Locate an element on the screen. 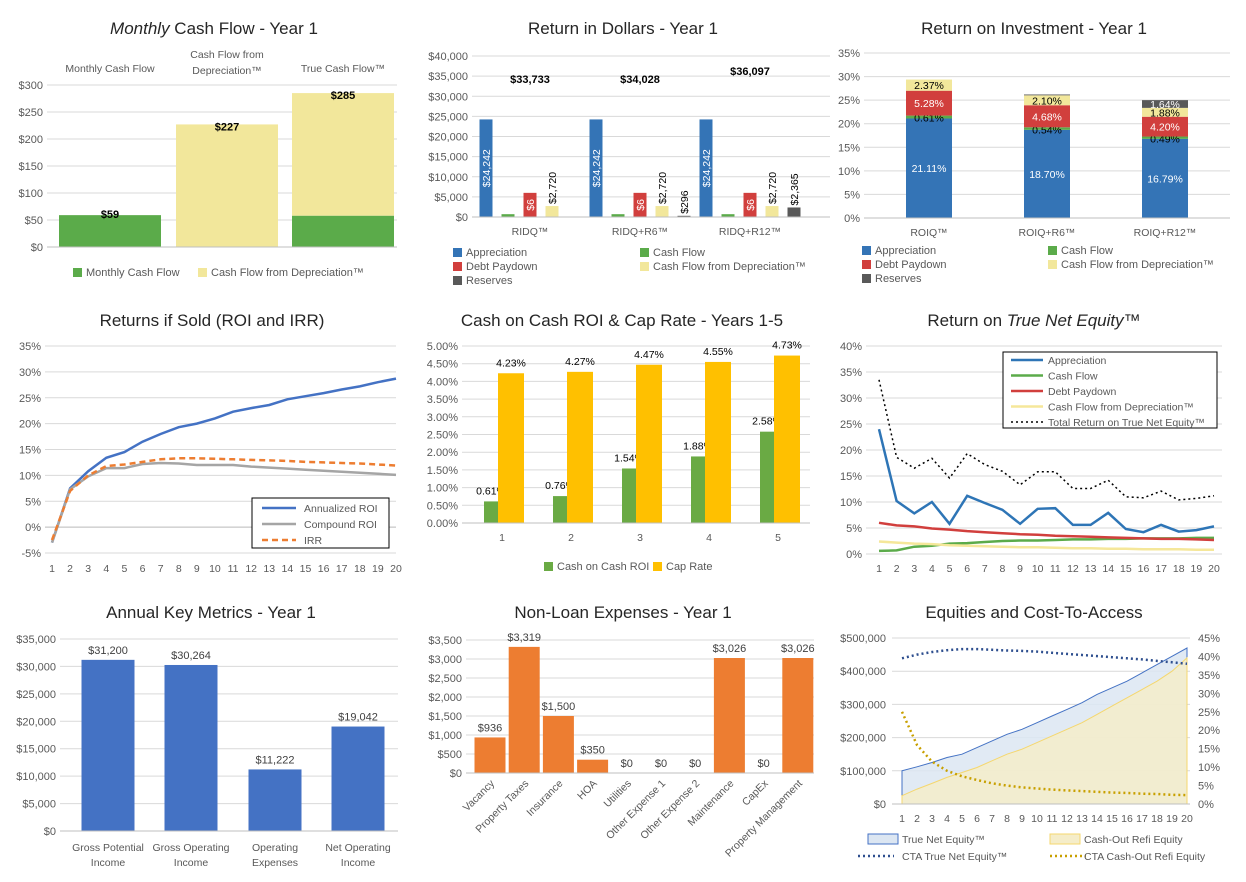  key-metrics-data-label: $30,264 is located at coordinates (191, 656).